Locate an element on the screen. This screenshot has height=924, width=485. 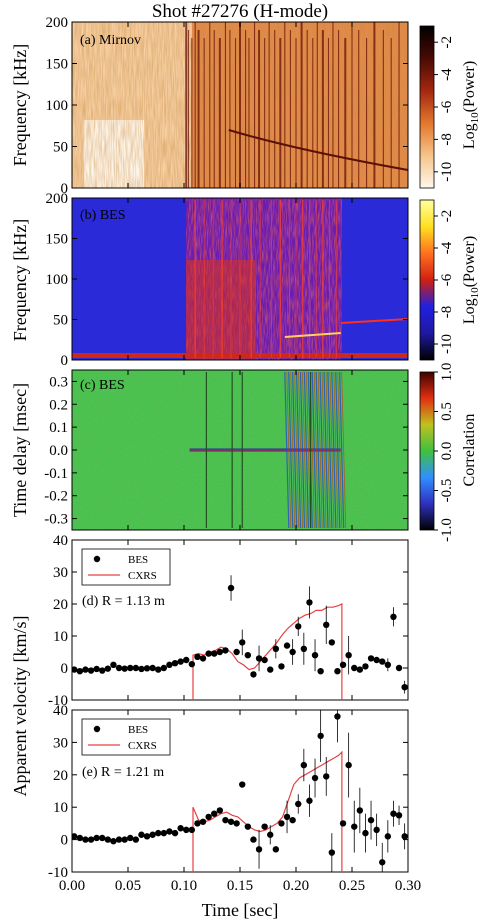
xtick-label: 0.00 is located at coordinates (72, 886).